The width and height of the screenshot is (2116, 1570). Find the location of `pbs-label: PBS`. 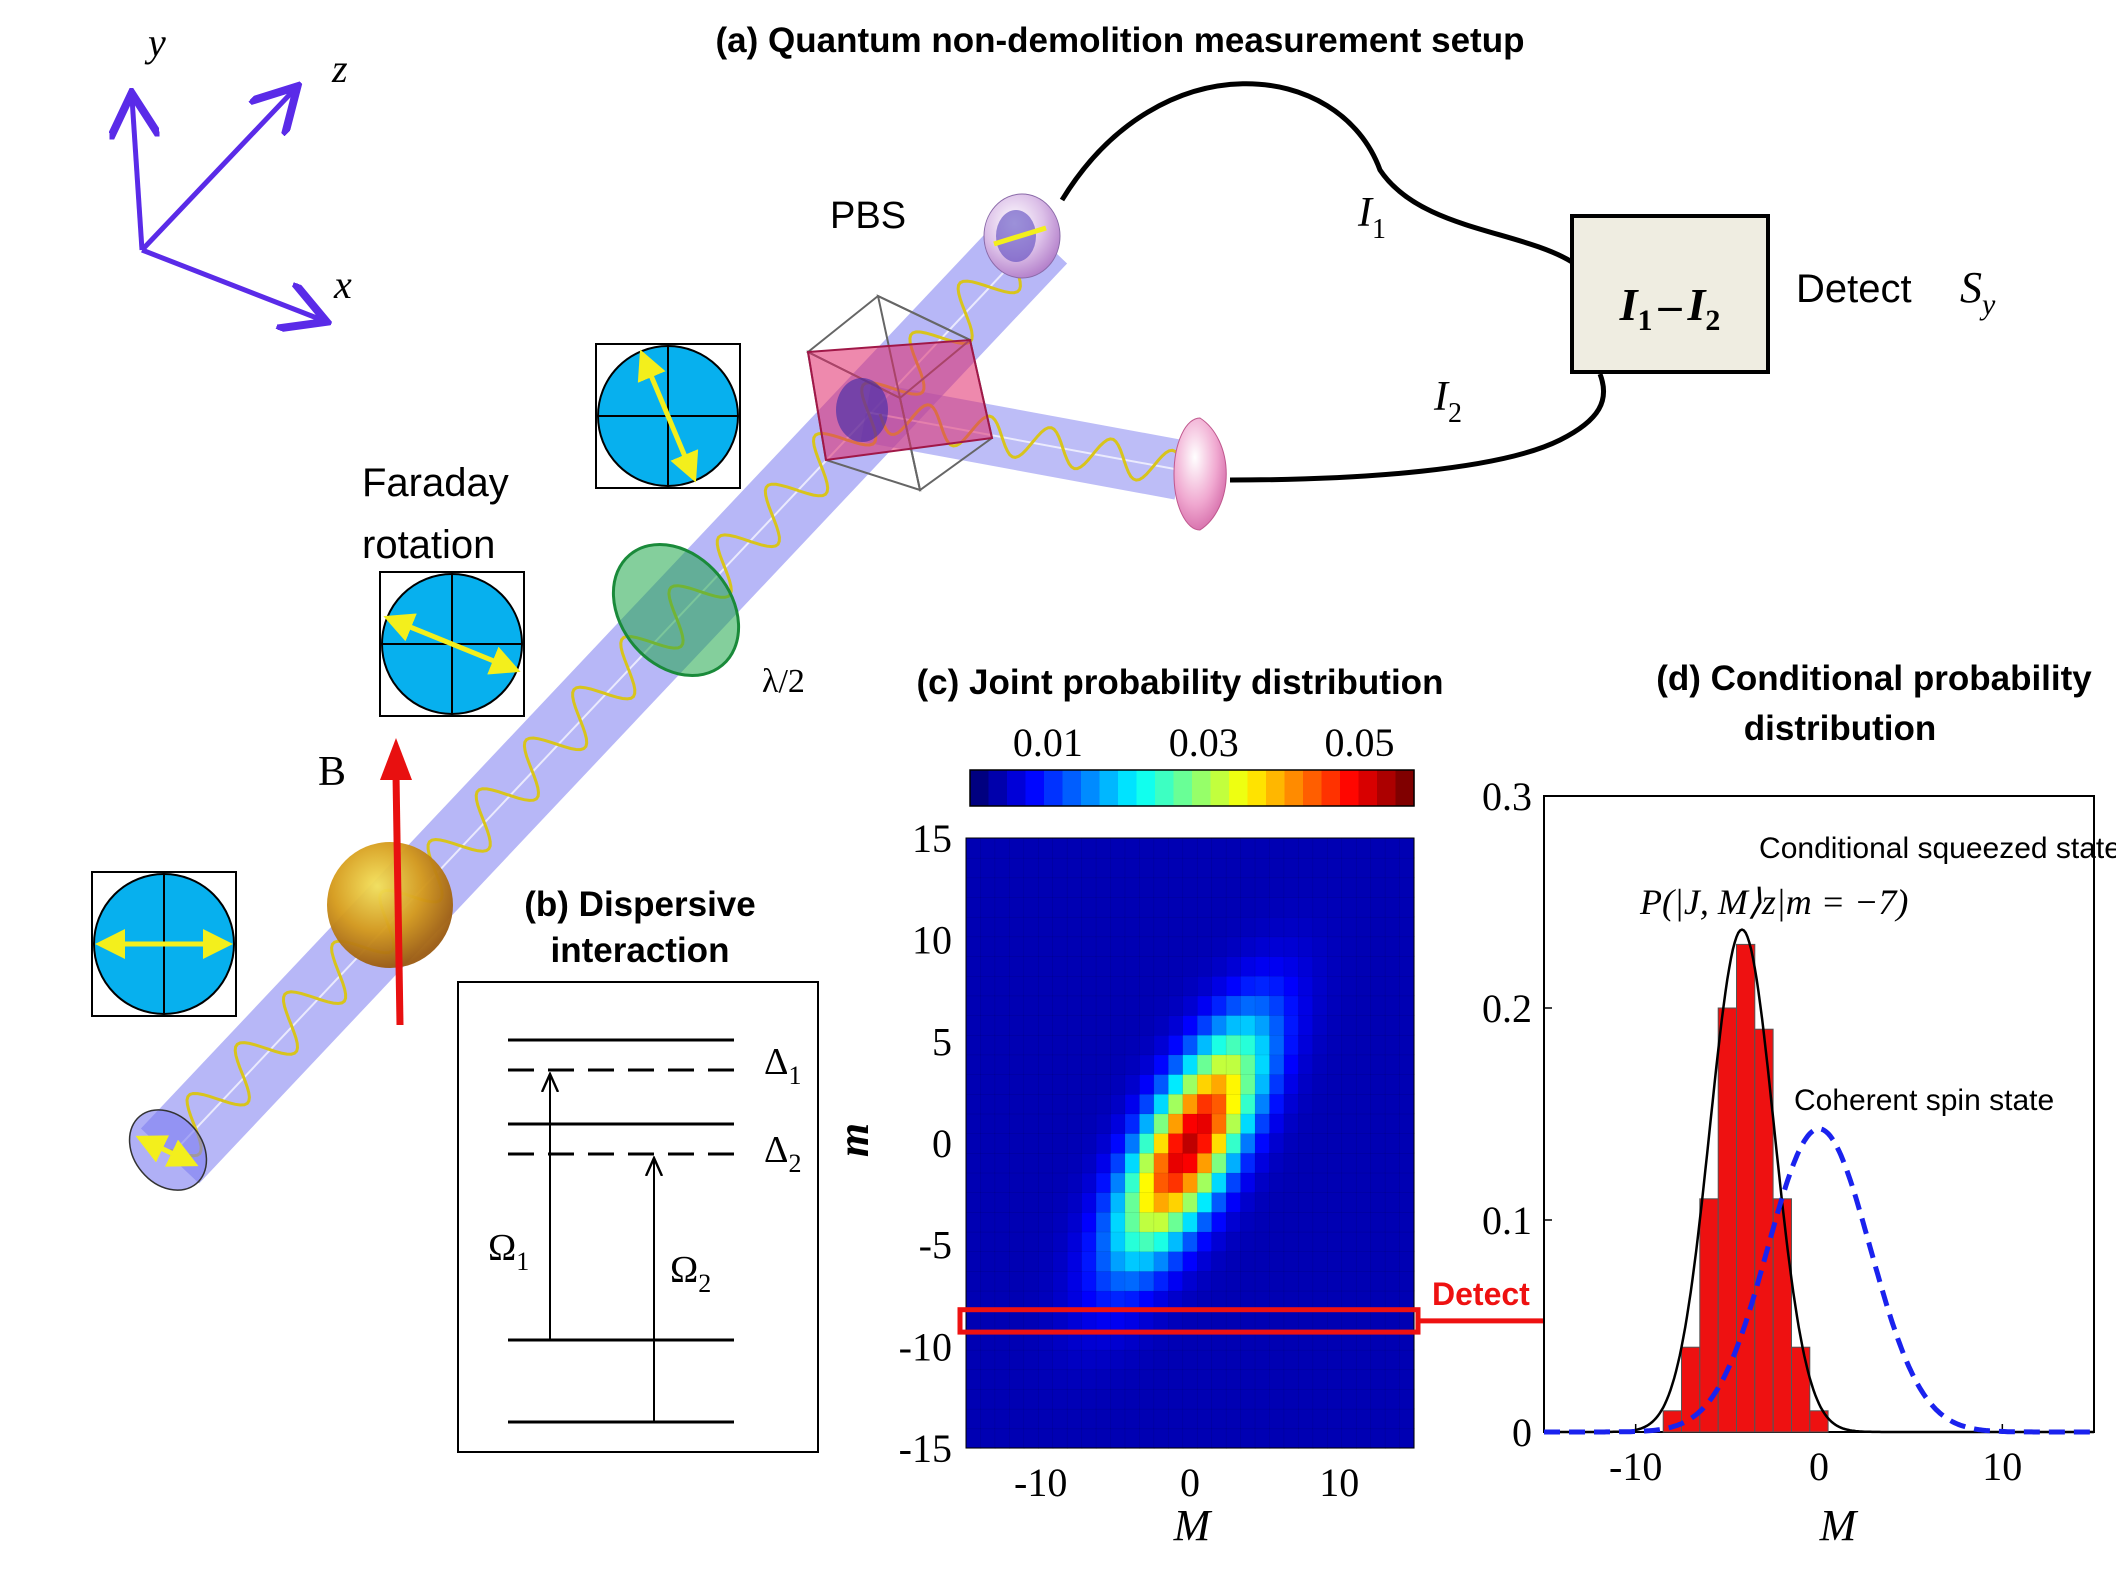

pbs-label: PBS is located at coordinates (868, 216).